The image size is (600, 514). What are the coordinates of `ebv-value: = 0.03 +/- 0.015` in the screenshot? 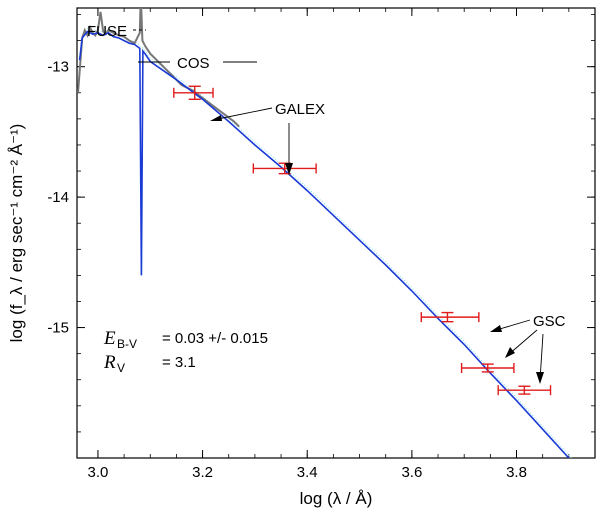 It's located at (215, 338).